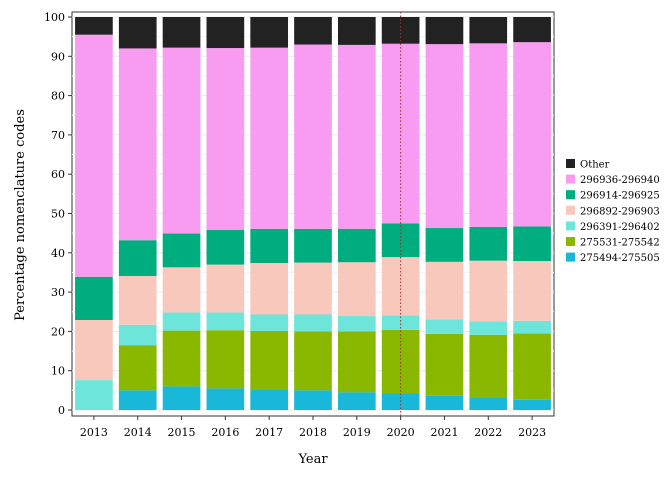 The width and height of the screenshot is (672, 480). What do you see at coordinates (532, 432) in the screenshot?
I see `x-tick-label: 2023` at bounding box center [532, 432].